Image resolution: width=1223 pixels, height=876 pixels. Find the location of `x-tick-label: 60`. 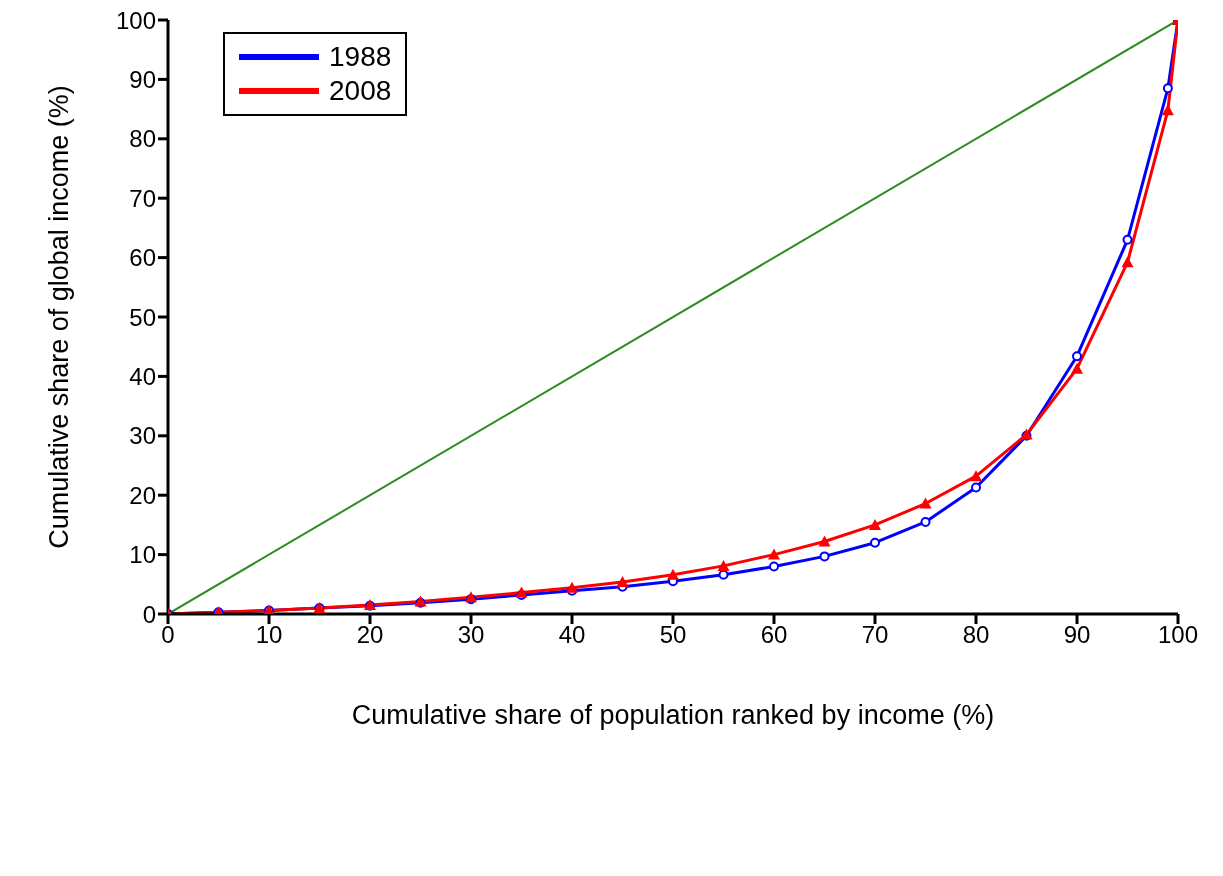

x-tick-label: 60 is located at coordinates (774, 635).